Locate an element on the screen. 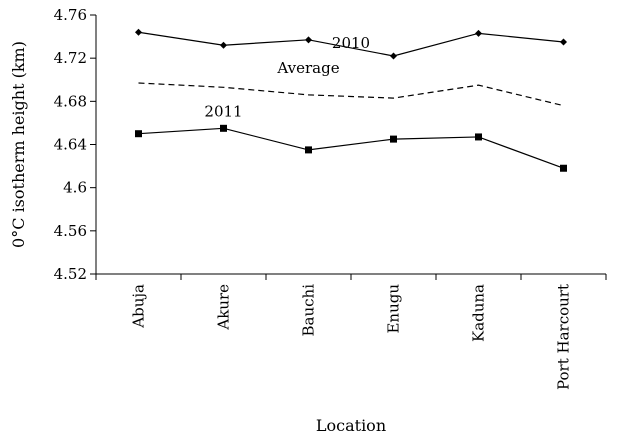 Image resolution: width=620 pixels, height=441 pixels. y-tick-label: 4.6 is located at coordinates (75, 188).